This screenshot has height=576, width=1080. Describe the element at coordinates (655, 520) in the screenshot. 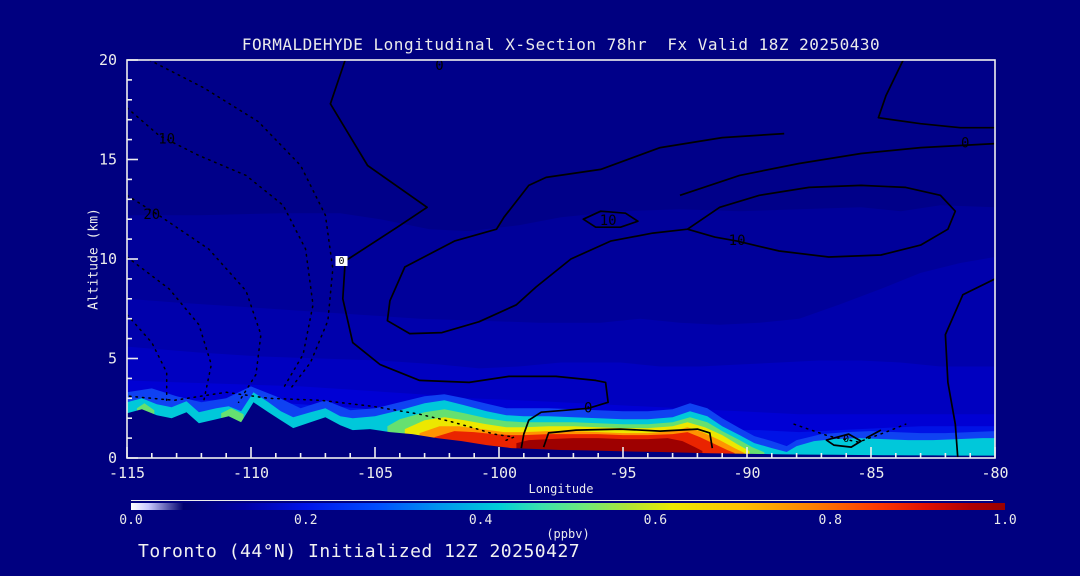

I see `colorbar-tick-label: 0.6` at that location.